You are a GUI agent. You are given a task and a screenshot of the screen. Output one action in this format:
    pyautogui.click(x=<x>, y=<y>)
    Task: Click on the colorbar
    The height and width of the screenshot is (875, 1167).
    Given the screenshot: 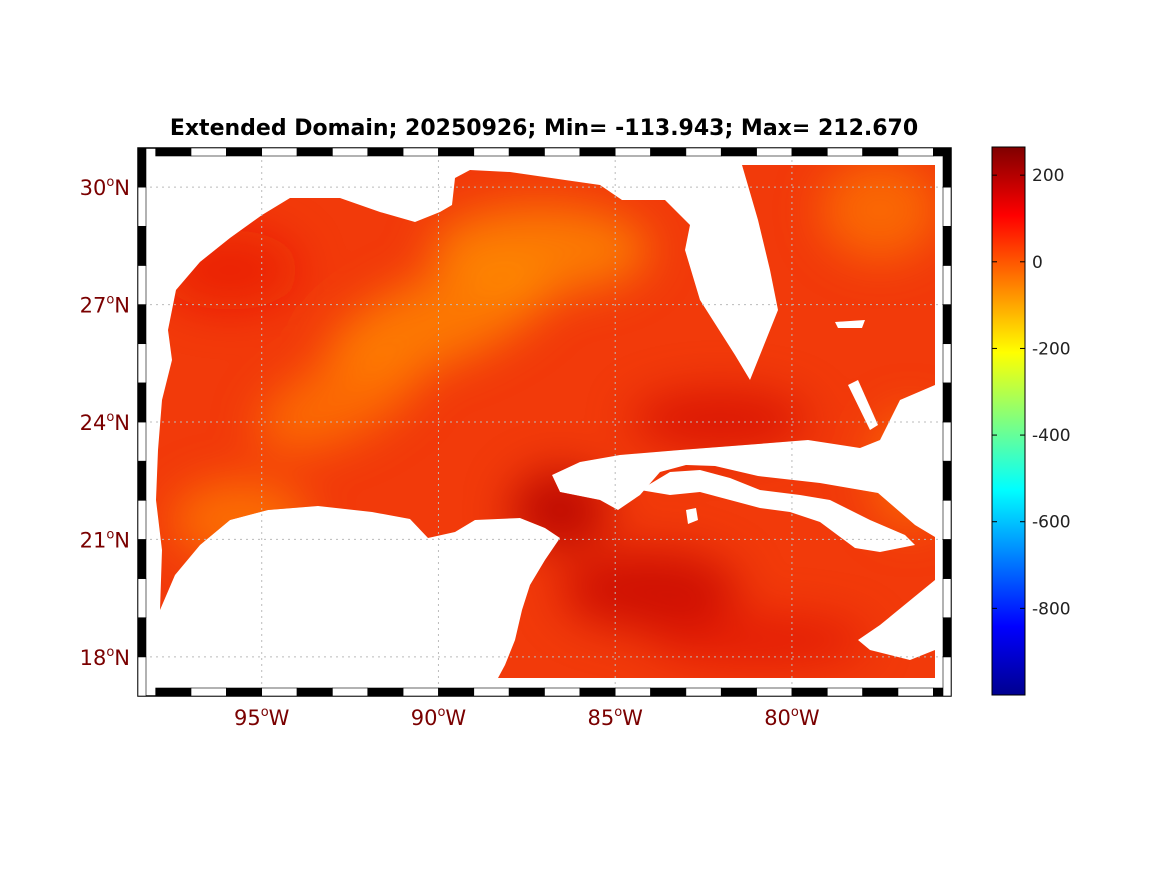 What is the action you would take?
    pyautogui.click(x=1008, y=421)
    